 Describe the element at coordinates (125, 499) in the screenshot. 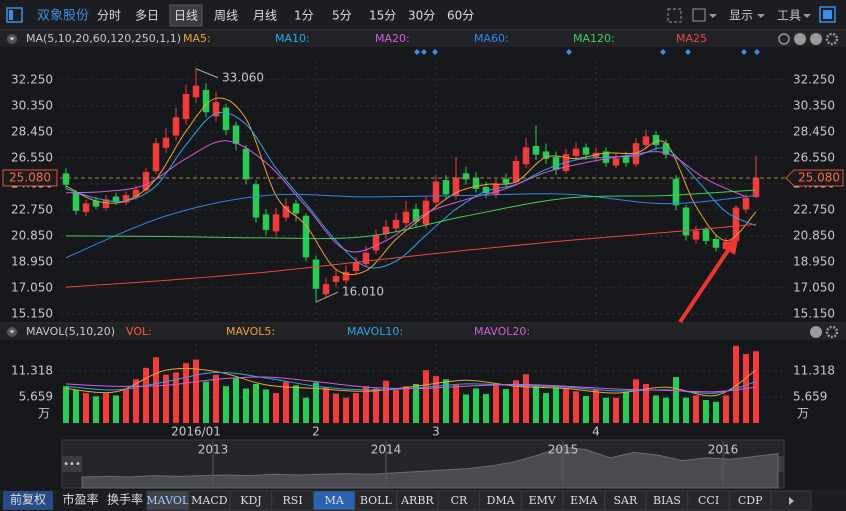

I see `side-tab: 换手率` at that location.